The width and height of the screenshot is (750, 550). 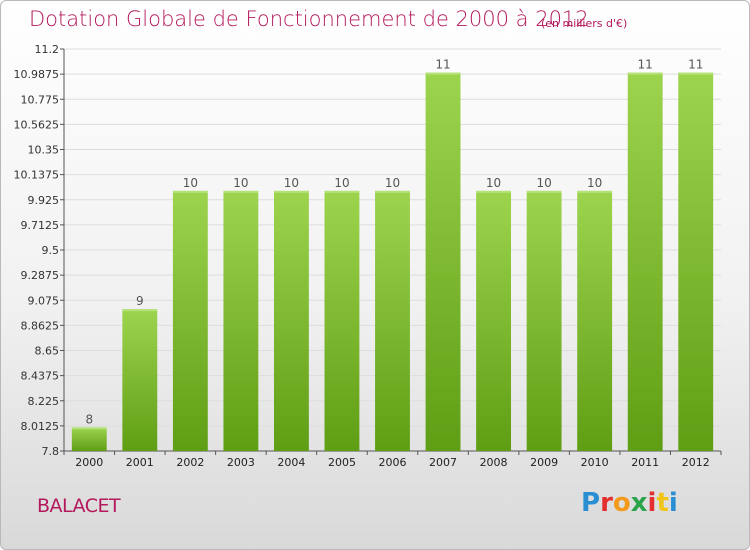 I want to click on data-label: 9, so click(x=140, y=301).